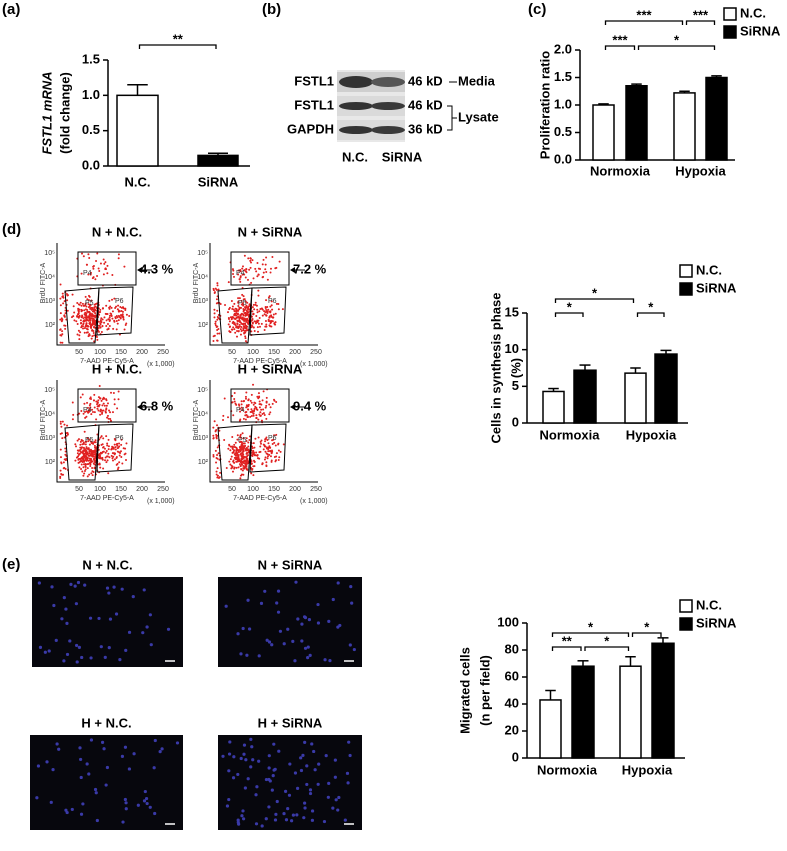 The height and width of the screenshot is (851, 787). I want to click on percent-label: 6.8 %, so click(157, 405).